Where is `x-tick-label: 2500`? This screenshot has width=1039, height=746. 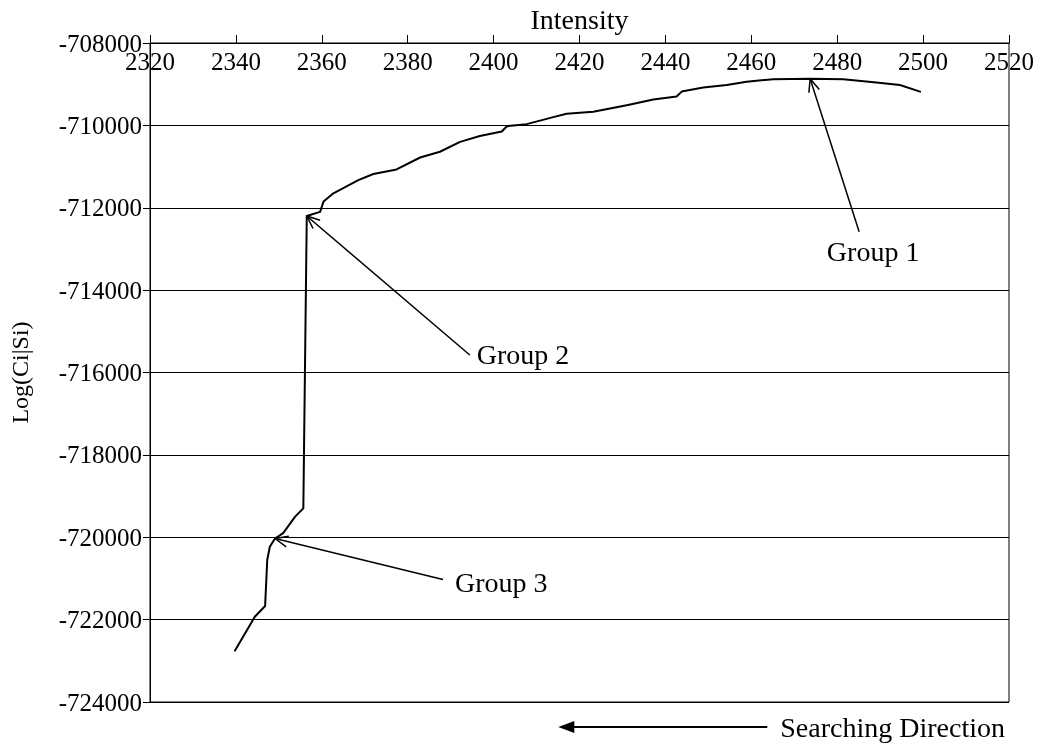
x-tick-label: 2500 is located at coordinates (923, 61).